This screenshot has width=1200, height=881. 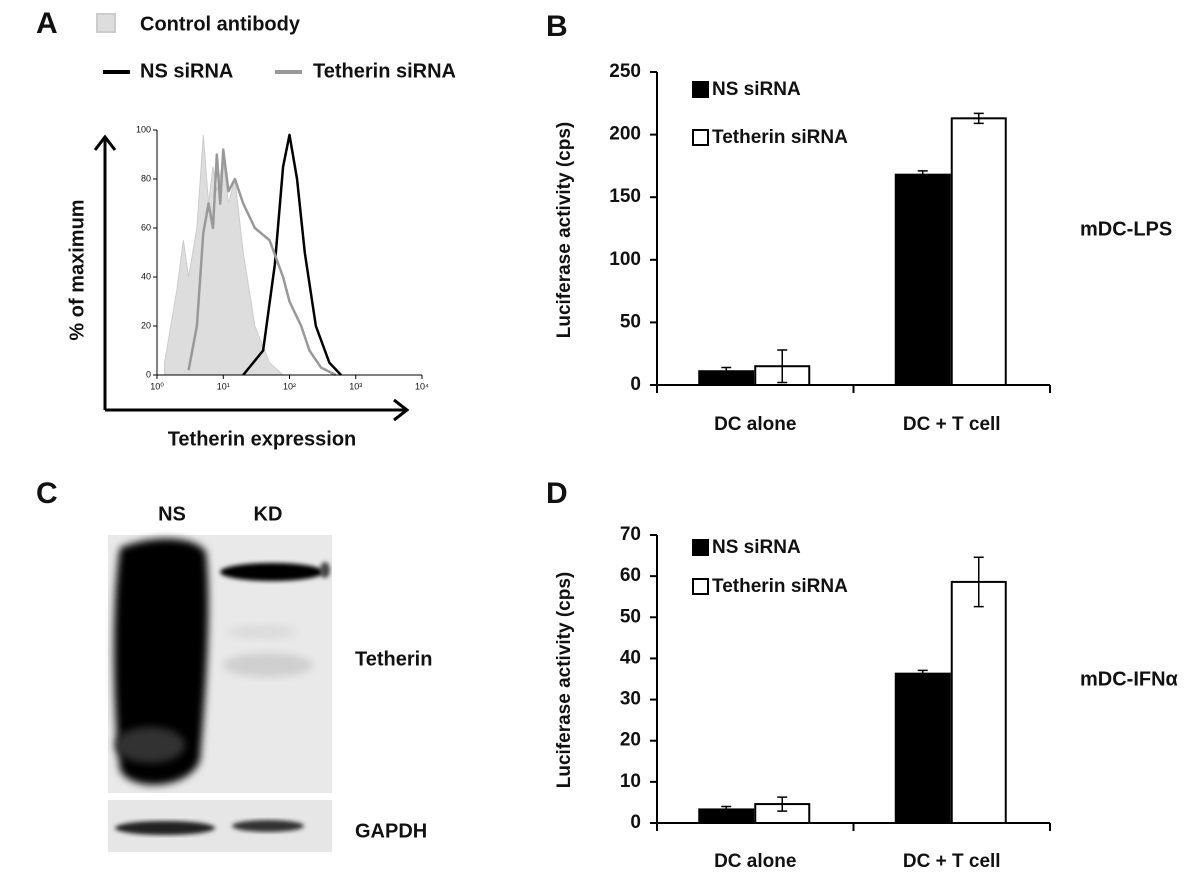 I want to click on y-tick-label: 30, so click(x=630, y=699).